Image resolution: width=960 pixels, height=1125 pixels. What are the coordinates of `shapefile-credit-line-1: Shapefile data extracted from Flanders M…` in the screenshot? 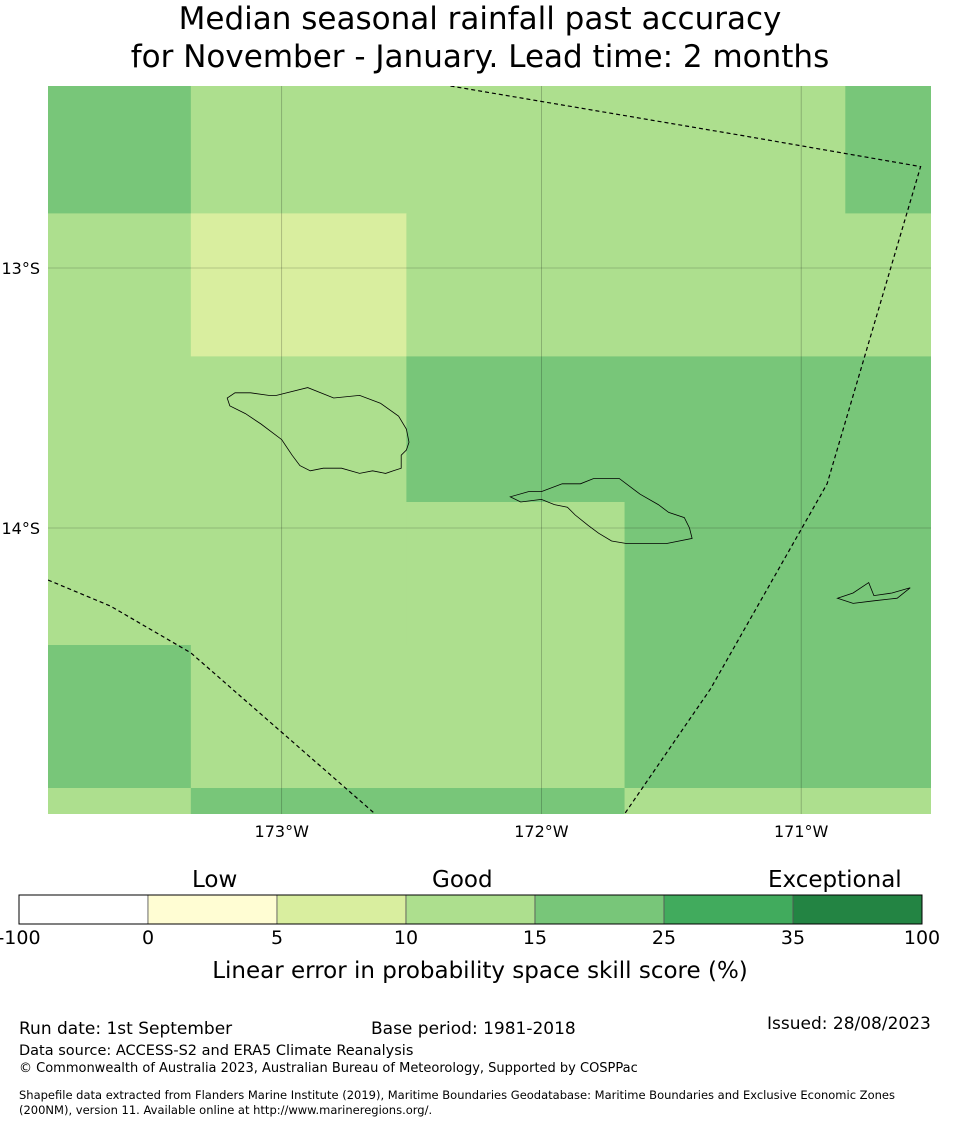 It's located at (457, 1095).